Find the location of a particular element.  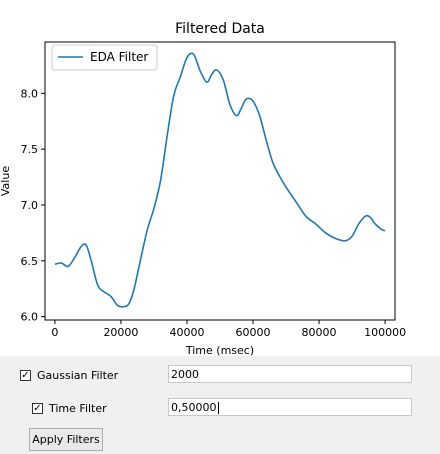

x-tick-label: 40000 is located at coordinates (186, 332).